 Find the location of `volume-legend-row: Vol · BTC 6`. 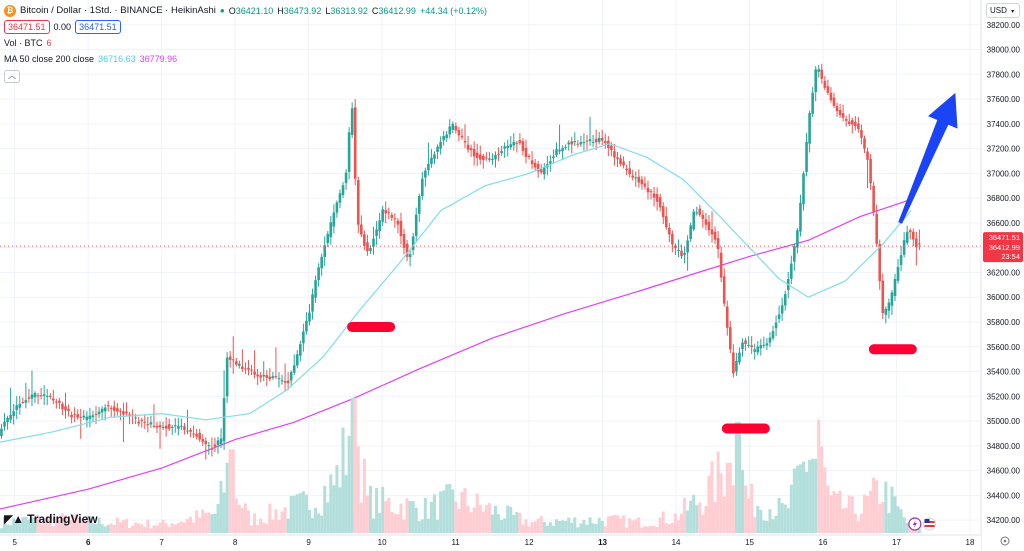

volume-legend-row: Vol · BTC 6 is located at coordinates (245, 43).